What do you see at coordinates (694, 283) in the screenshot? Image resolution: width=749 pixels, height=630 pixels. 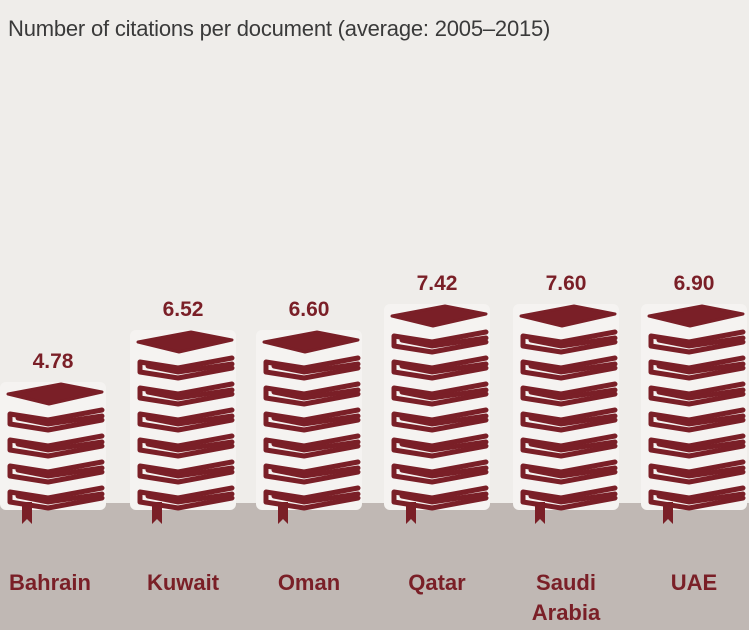 I see `value-label: 6.90` at bounding box center [694, 283].